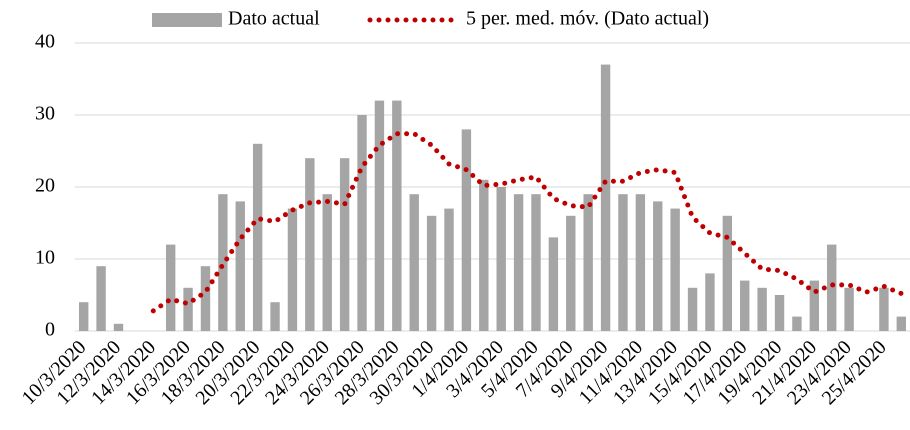 This screenshot has height=430, width=910. What do you see at coordinates (587, 19) in the screenshot?
I see `legend-label: 5 per. med. móv. (Dato actual)` at bounding box center [587, 19].